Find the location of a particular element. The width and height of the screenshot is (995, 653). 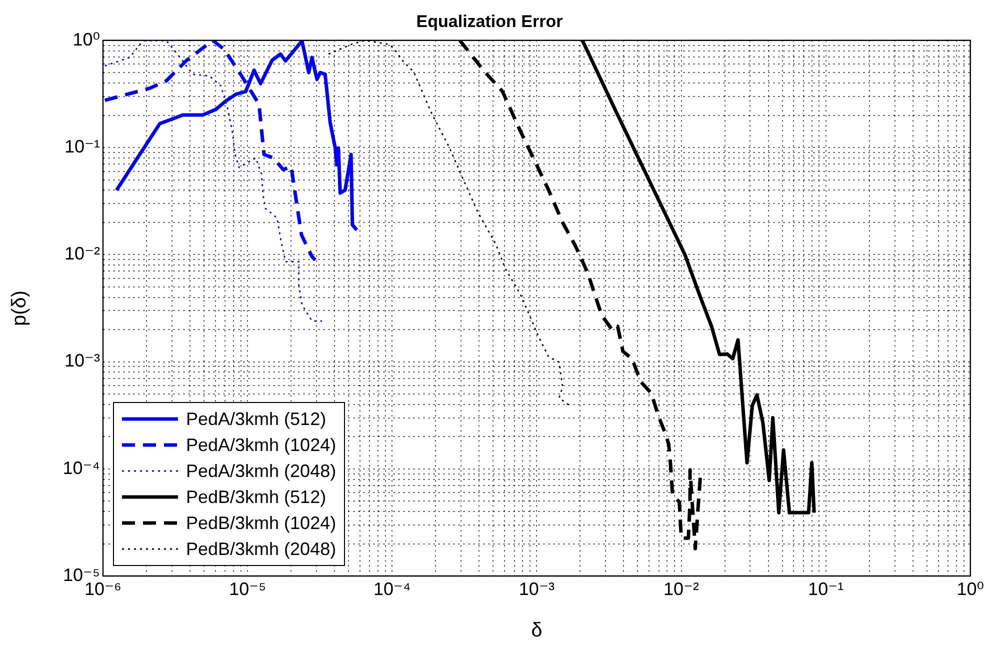

chart-title: Equalization Error is located at coordinates (490, 21).